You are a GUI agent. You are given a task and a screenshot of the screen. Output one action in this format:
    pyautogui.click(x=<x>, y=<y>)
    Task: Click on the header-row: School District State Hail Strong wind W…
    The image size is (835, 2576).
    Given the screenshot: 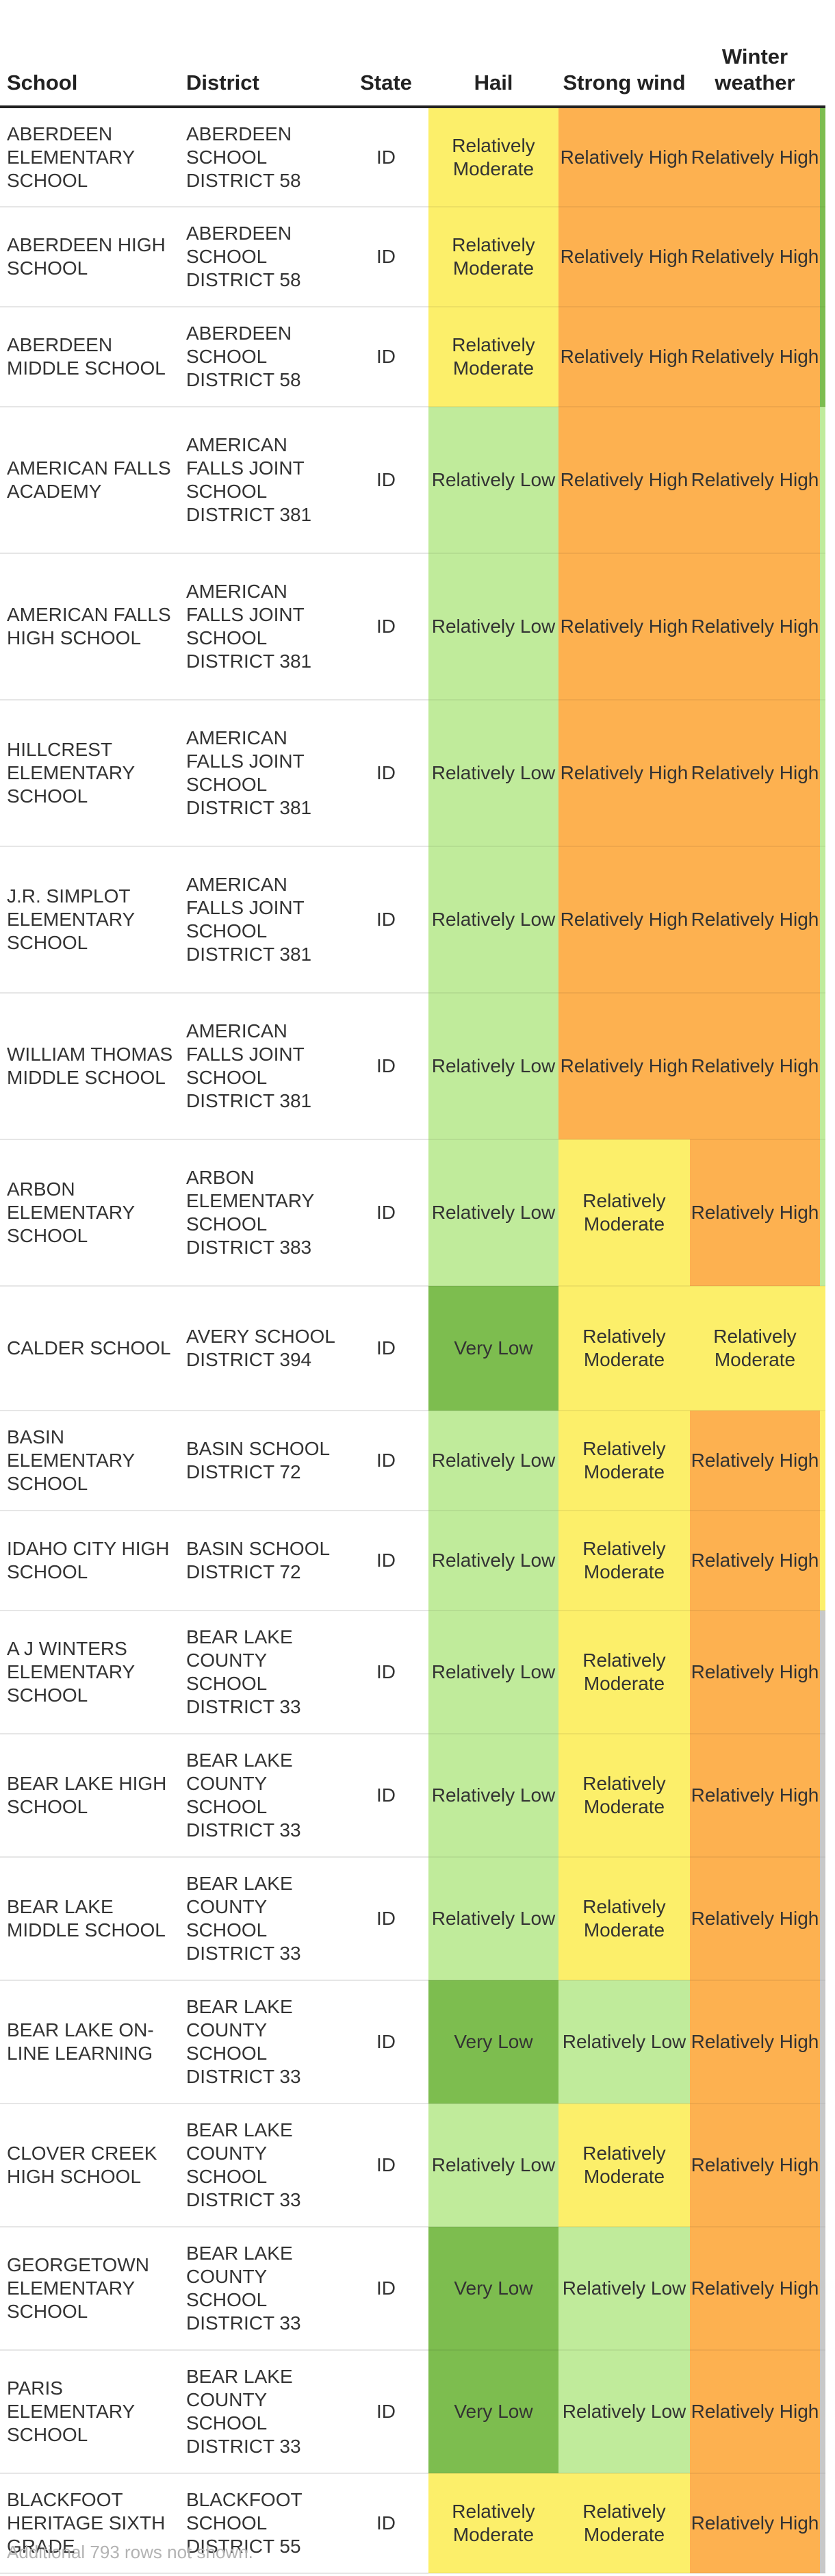 What is the action you would take?
    pyautogui.click(x=412, y=54)
    